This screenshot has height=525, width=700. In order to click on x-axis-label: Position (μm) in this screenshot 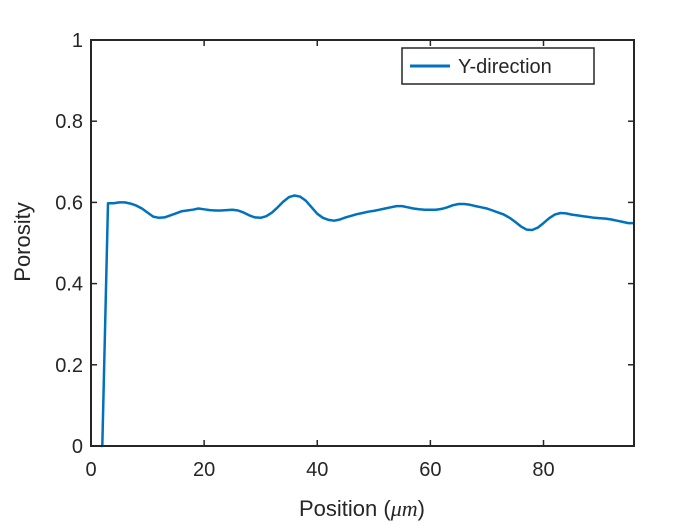, I will do `click(362, 508)`.